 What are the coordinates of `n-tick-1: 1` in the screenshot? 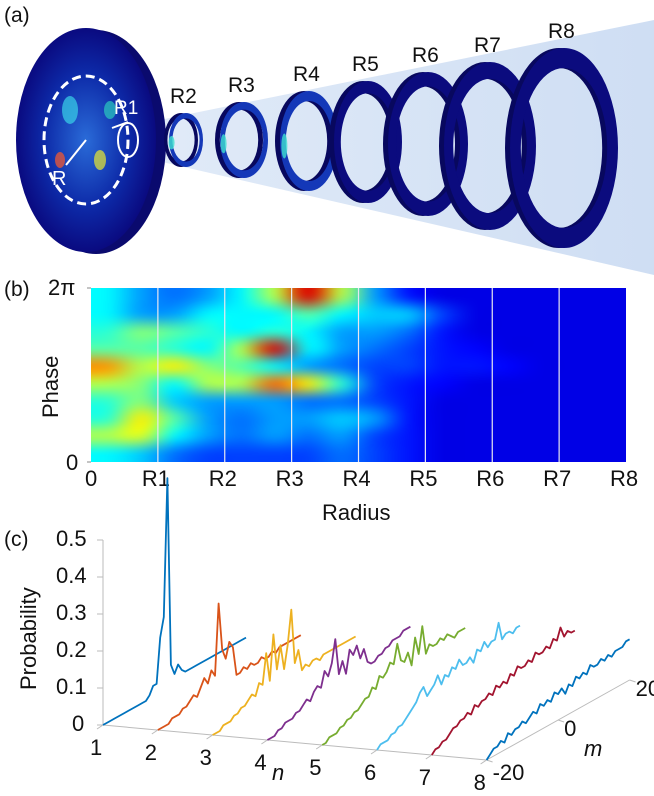 It's located at (96, 747).